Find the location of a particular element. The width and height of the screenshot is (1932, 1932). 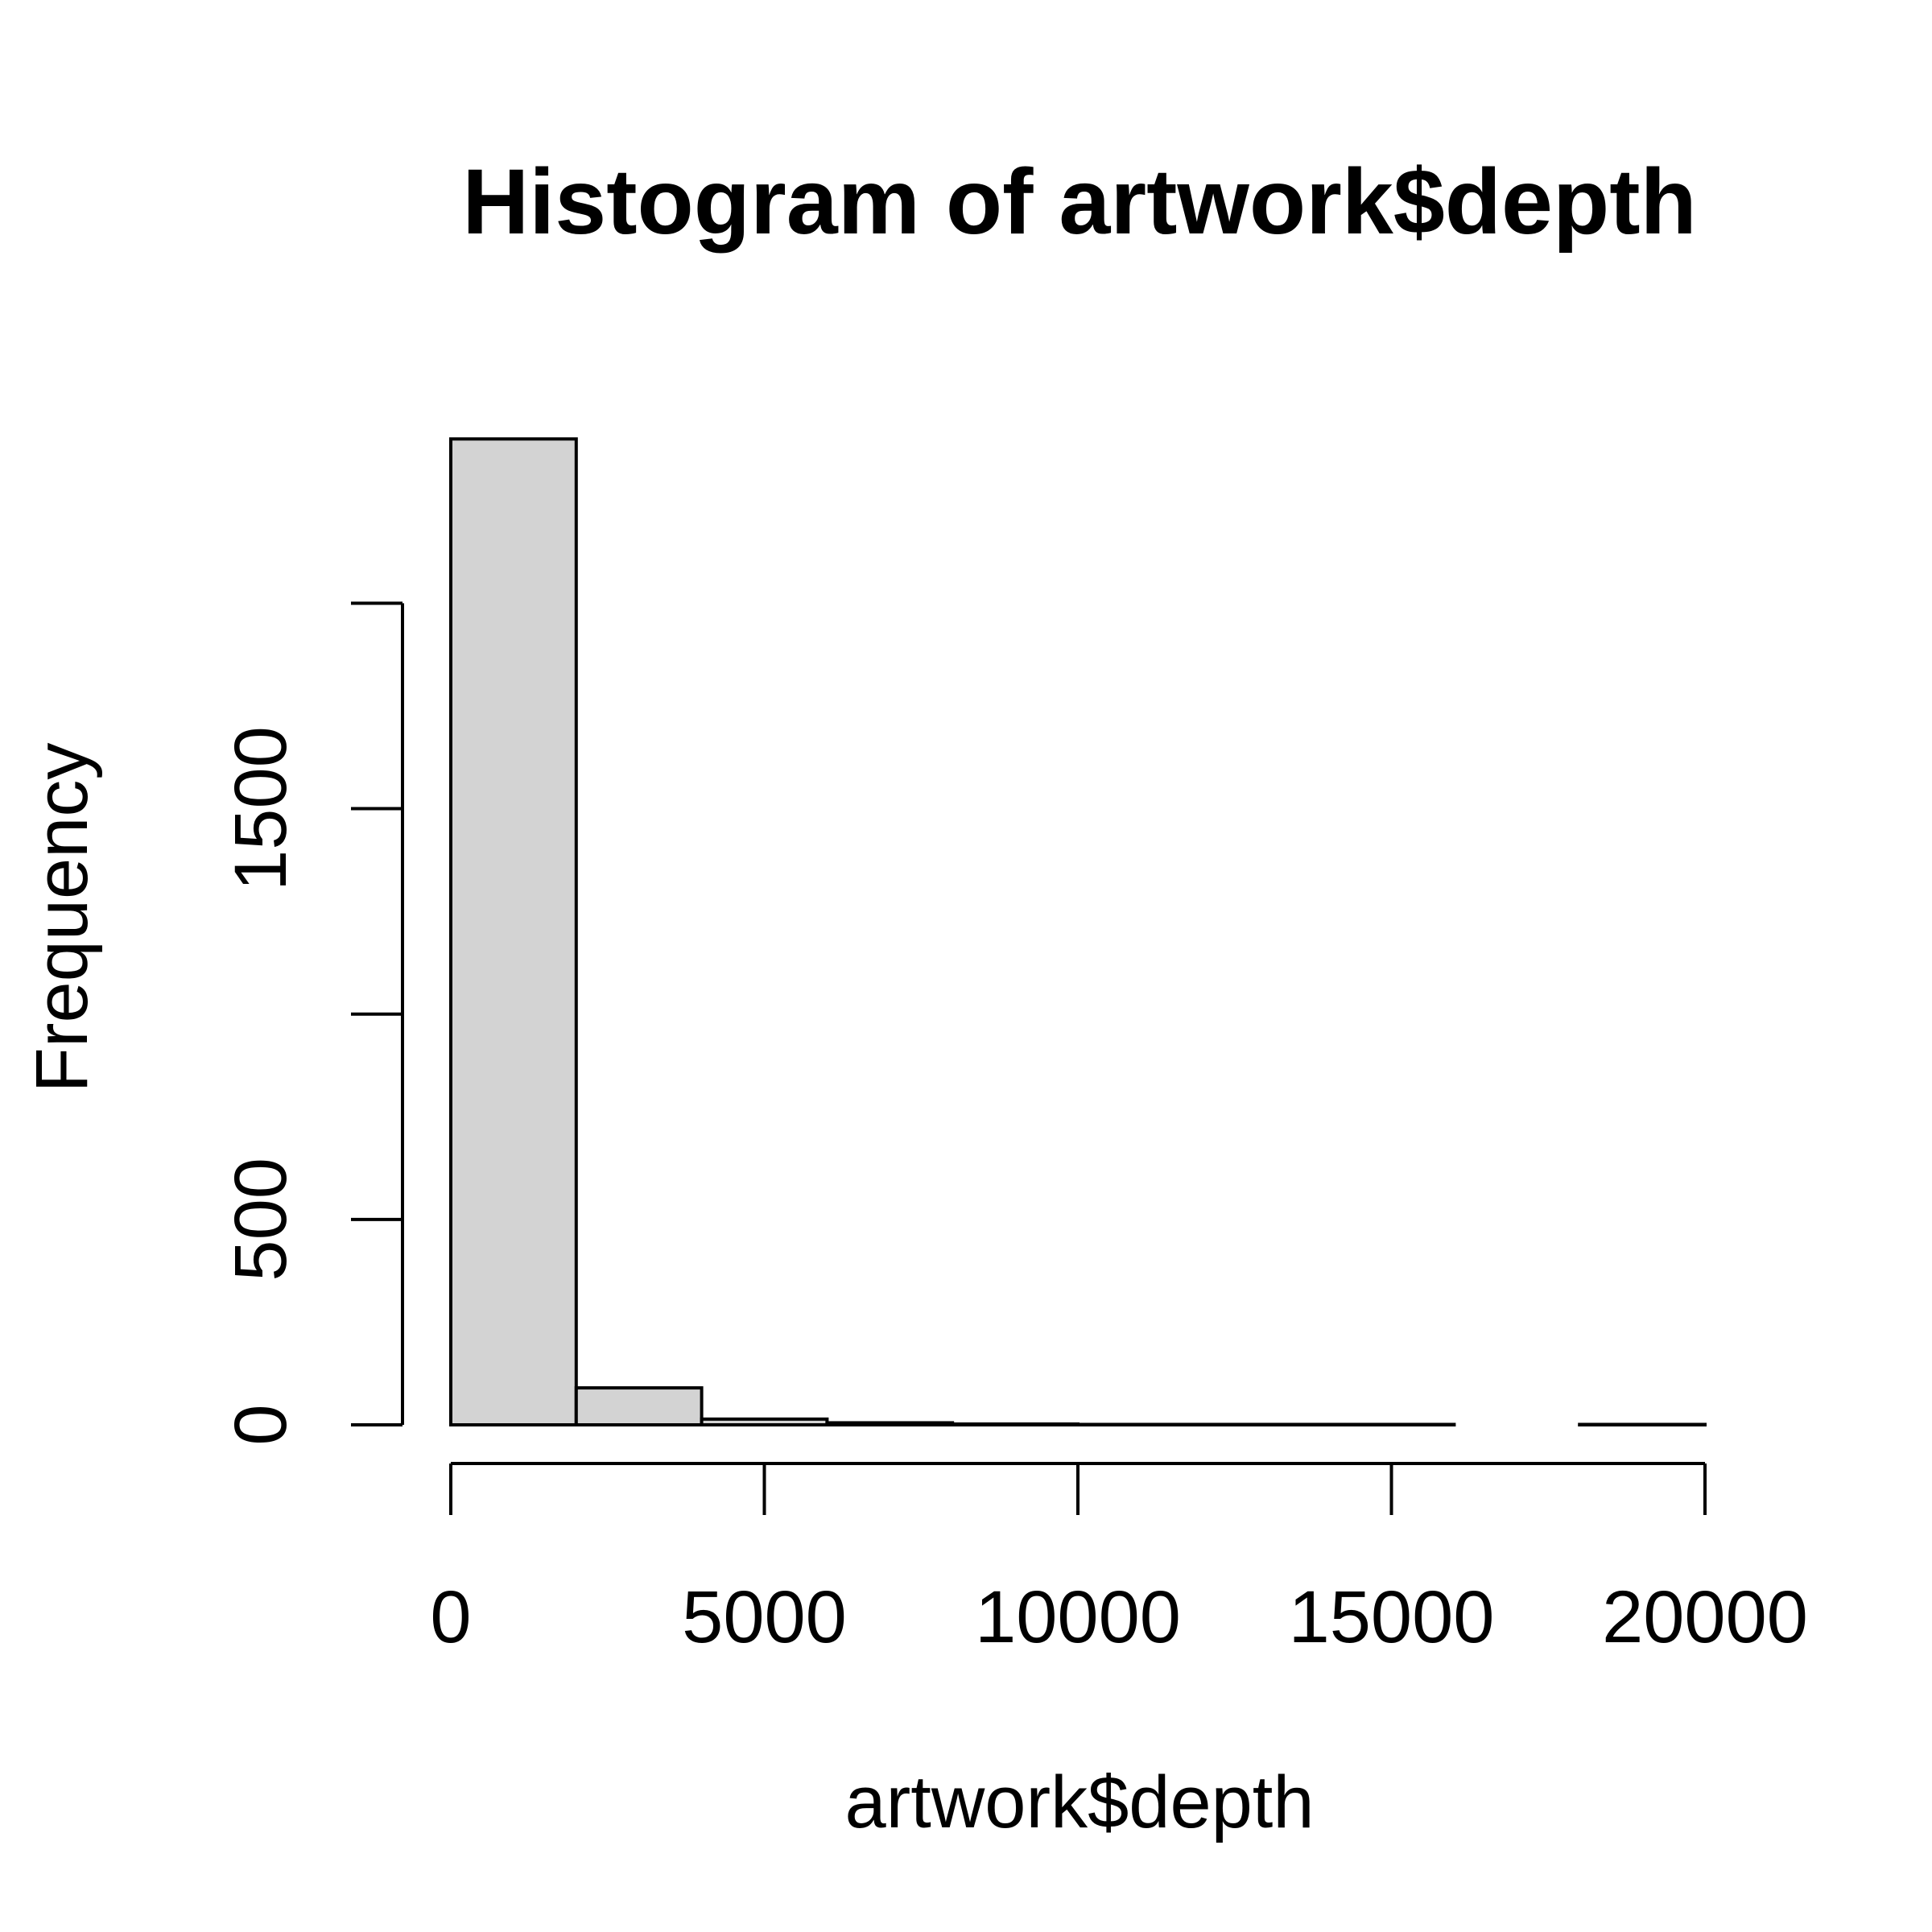

x-tick-label: 0 is located at coordinates (450, 1617).